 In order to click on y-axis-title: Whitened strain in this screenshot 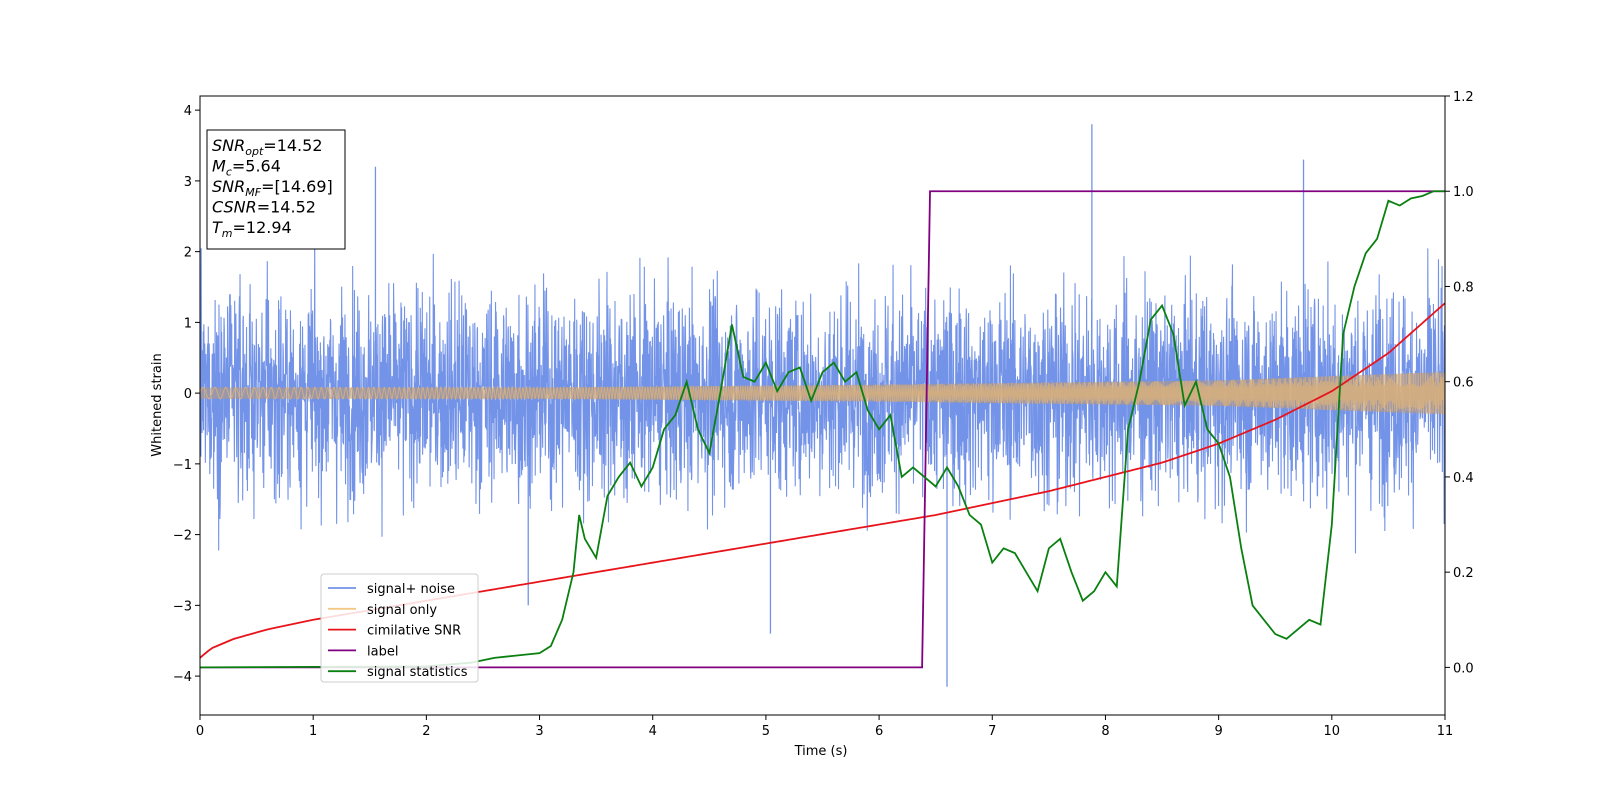, I will do `click(157, 404)`.